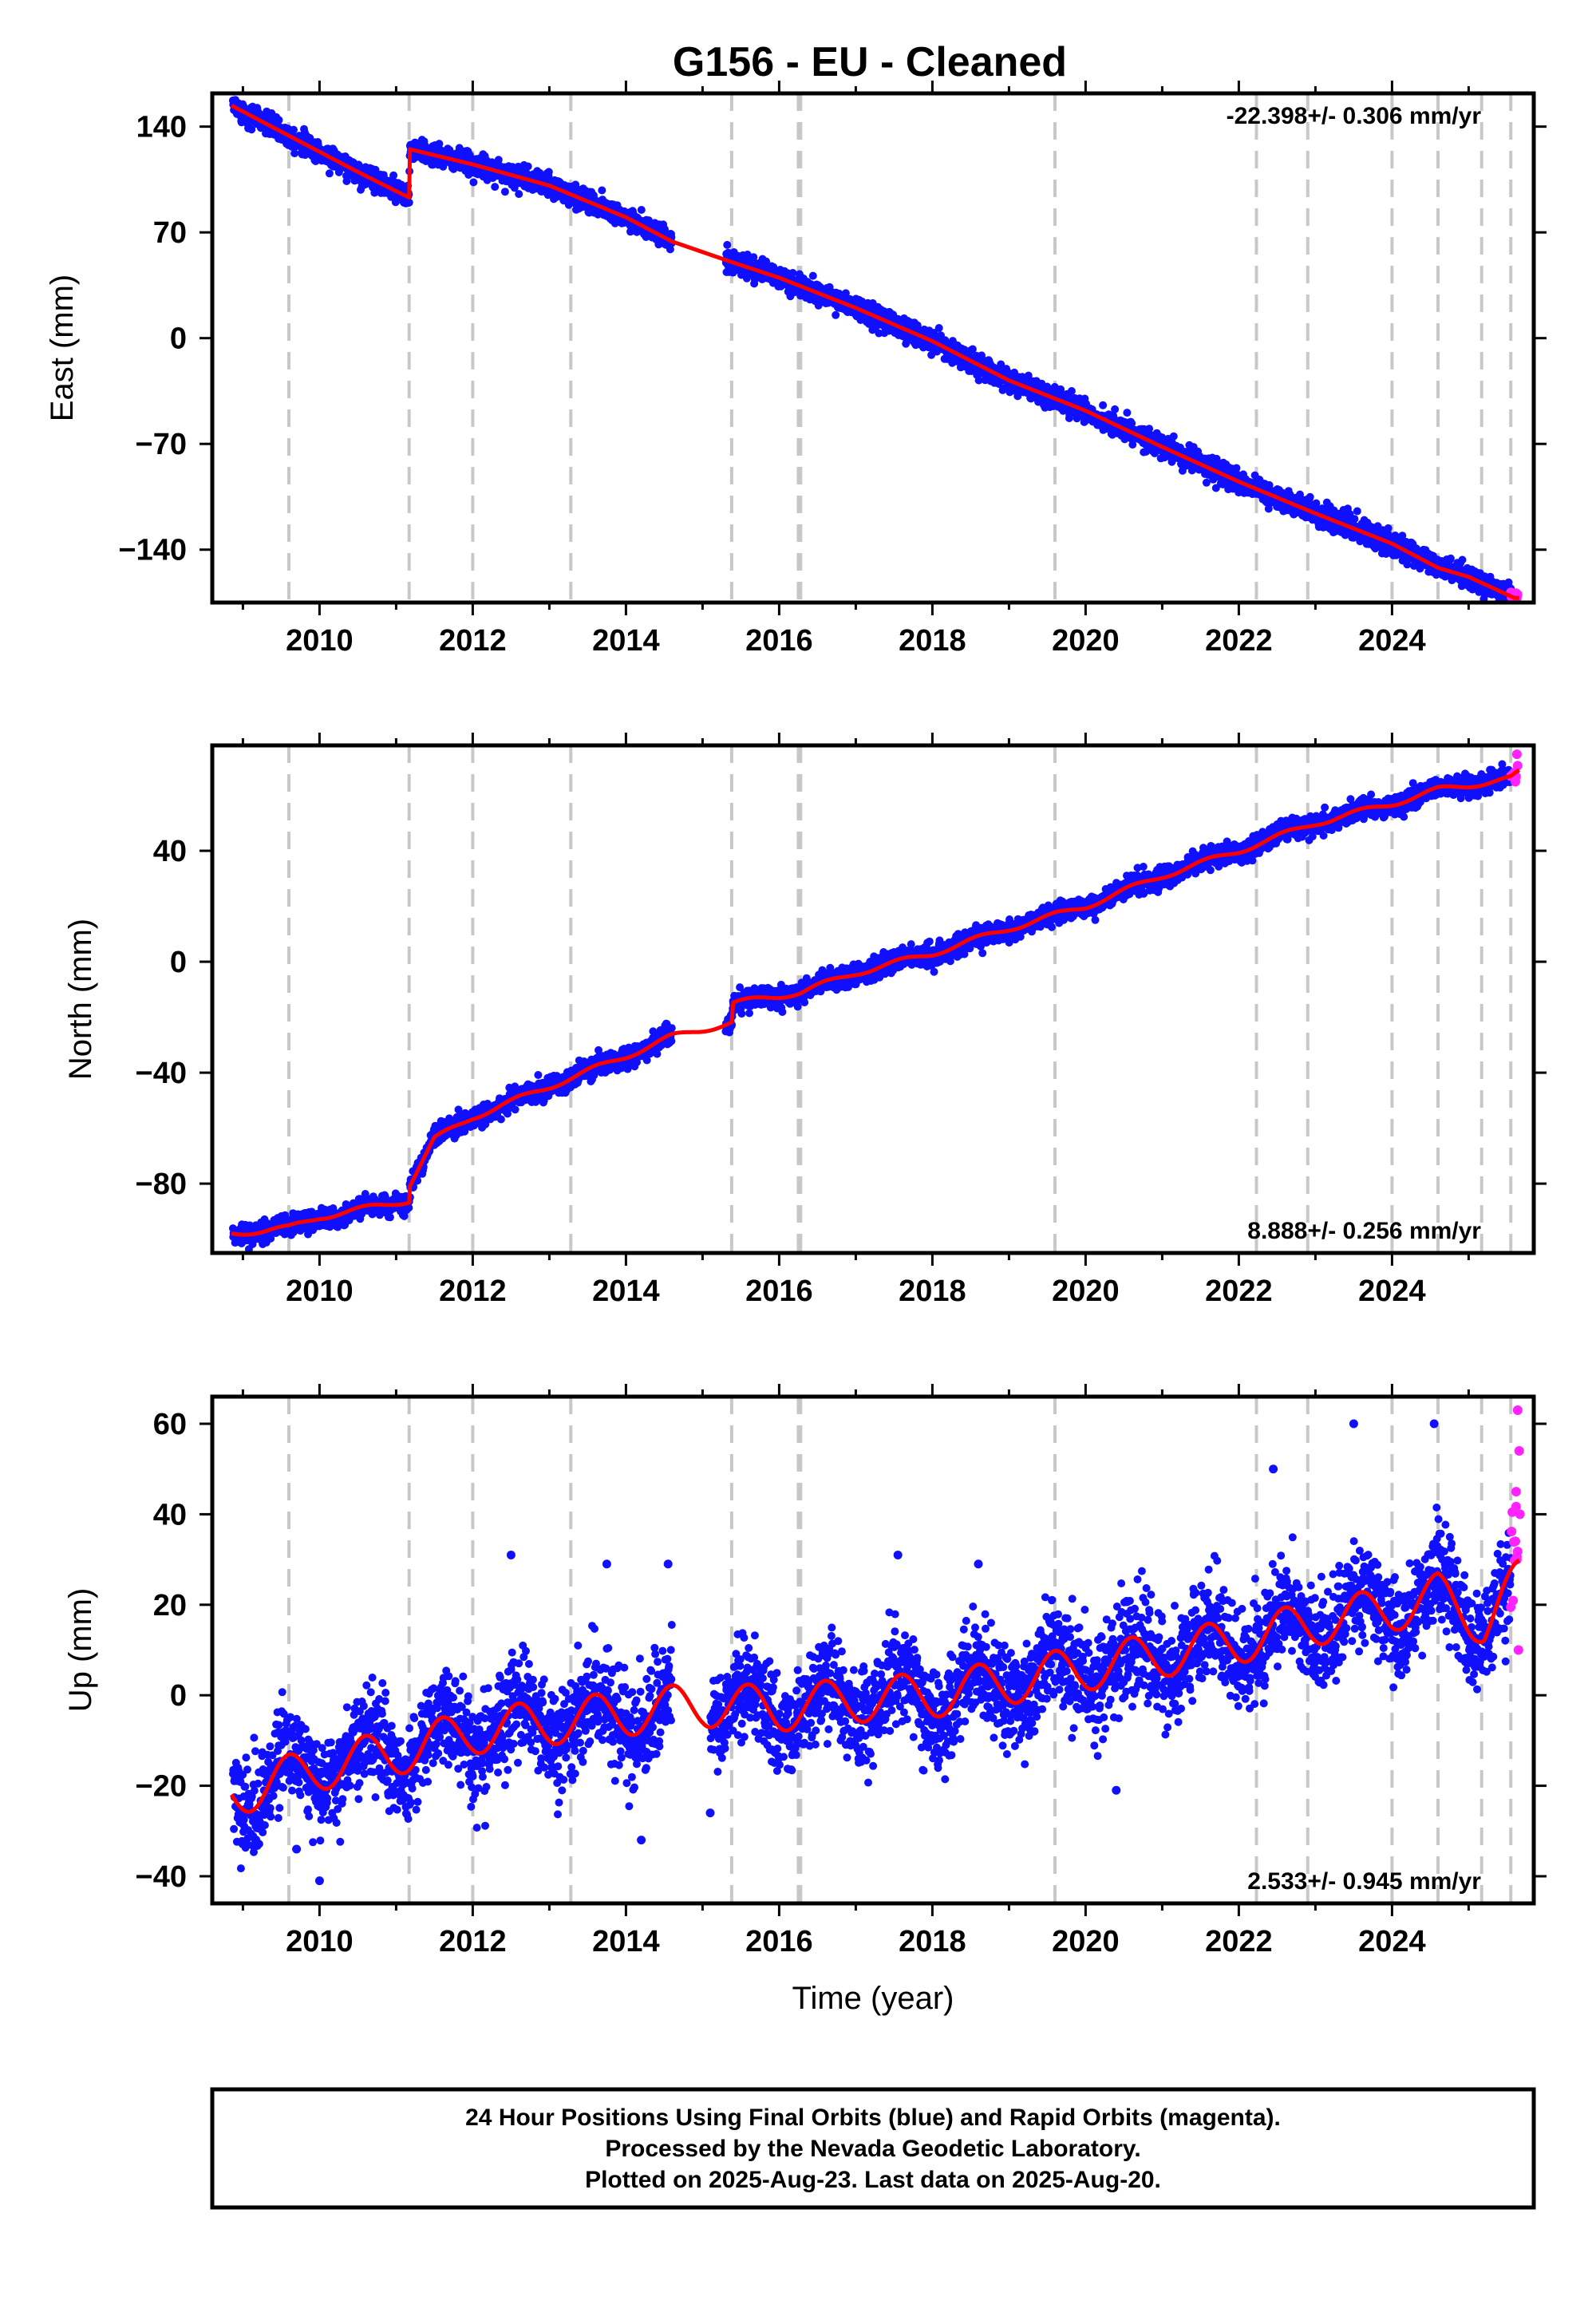 The width and height of the screenshot is (1596, 2316). Describe the element at coordinates (1239, 641) in the screenshot. I see `x-tick-label: 2022` at that location.